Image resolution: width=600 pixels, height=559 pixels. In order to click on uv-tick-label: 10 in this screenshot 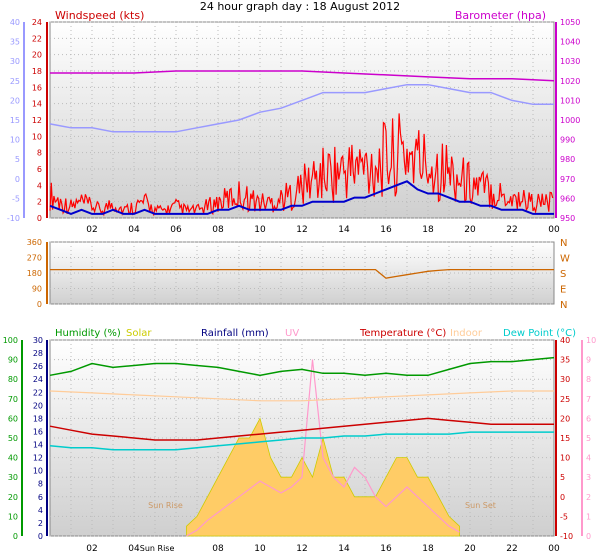, I will do `click(591, 340)`.